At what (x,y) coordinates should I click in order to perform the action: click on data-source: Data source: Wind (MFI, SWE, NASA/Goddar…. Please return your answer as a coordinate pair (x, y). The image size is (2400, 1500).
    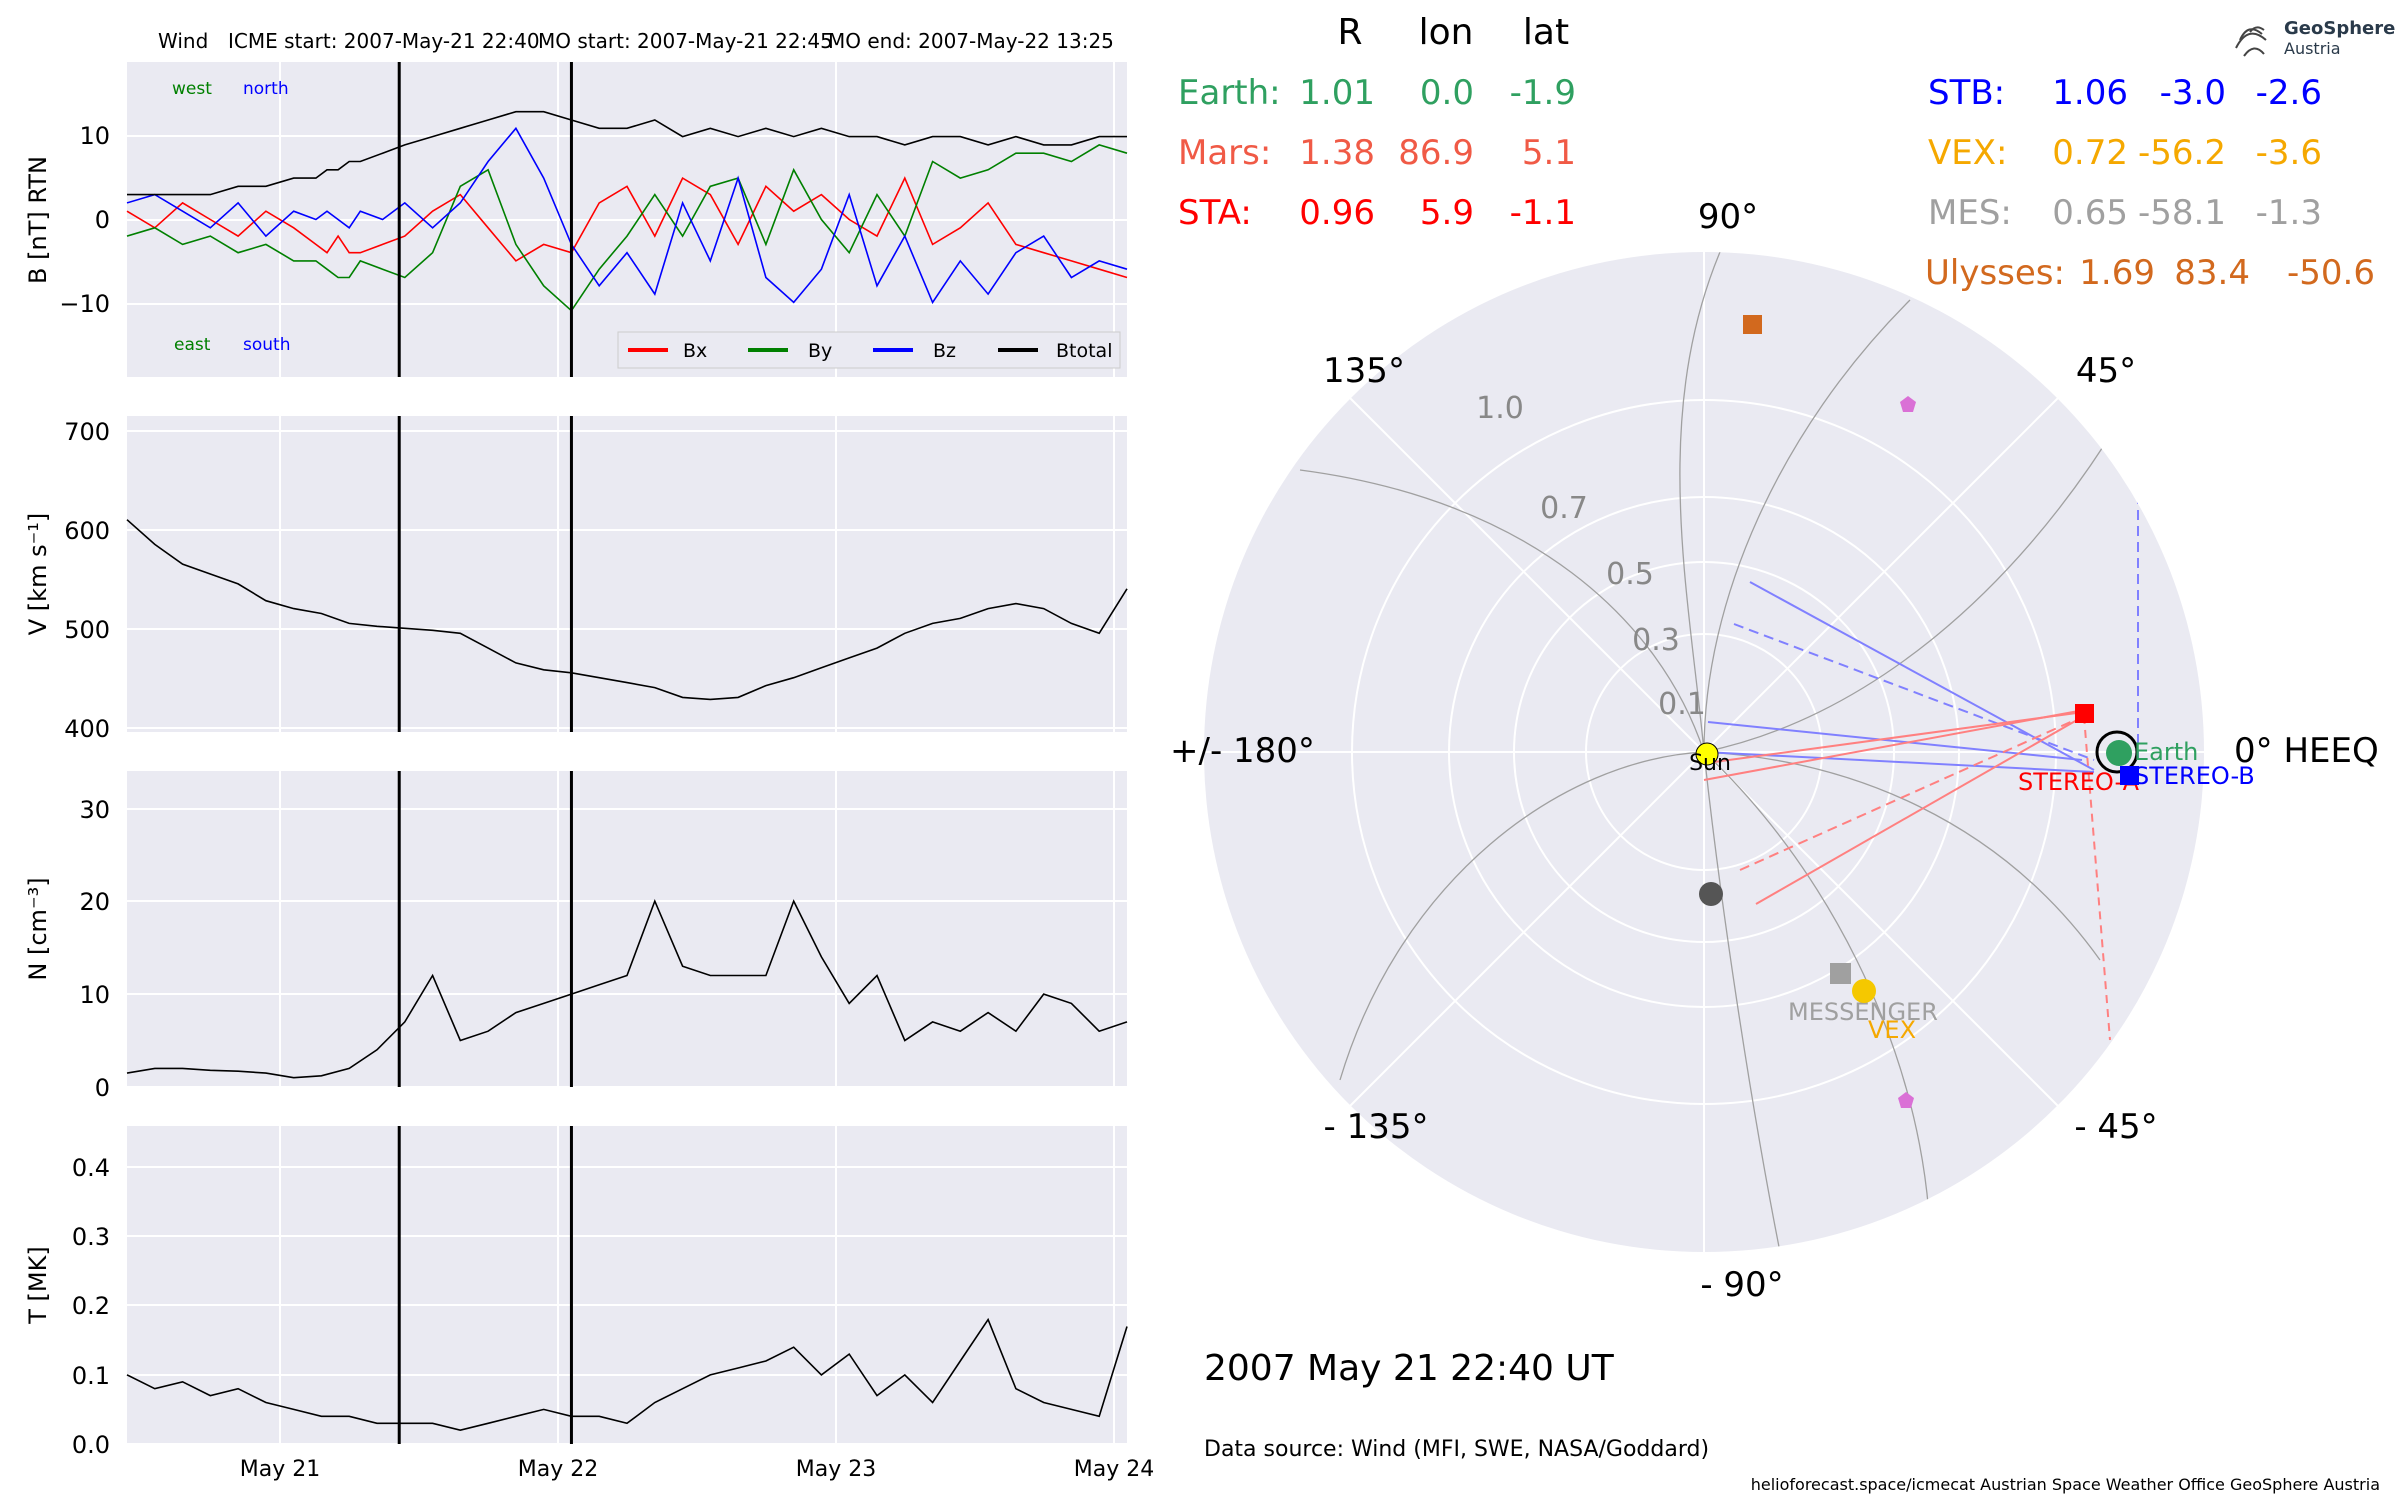
    Looking at the image, I should click on (1456, 1449).